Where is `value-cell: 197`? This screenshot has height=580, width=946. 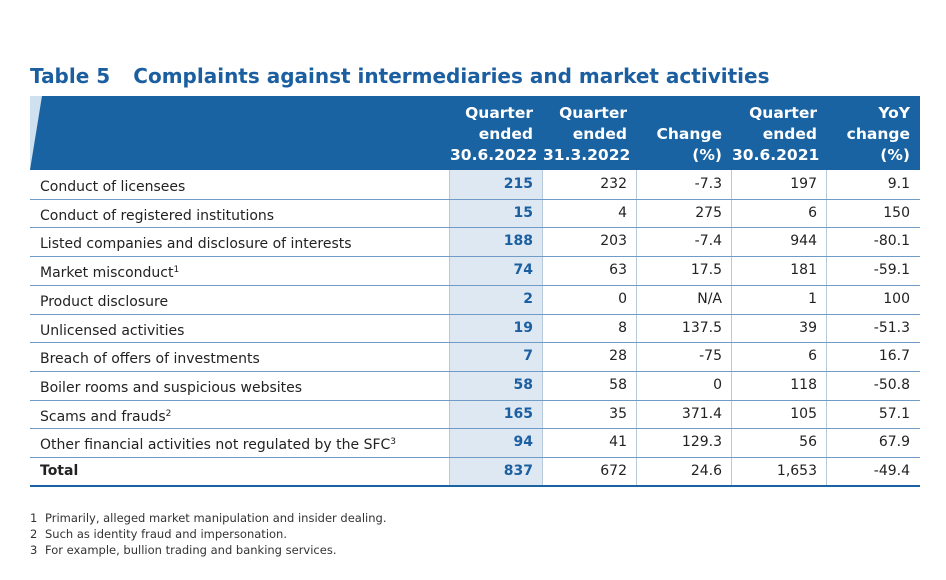 value-cell: 197 is located at coordinates (803, 184).